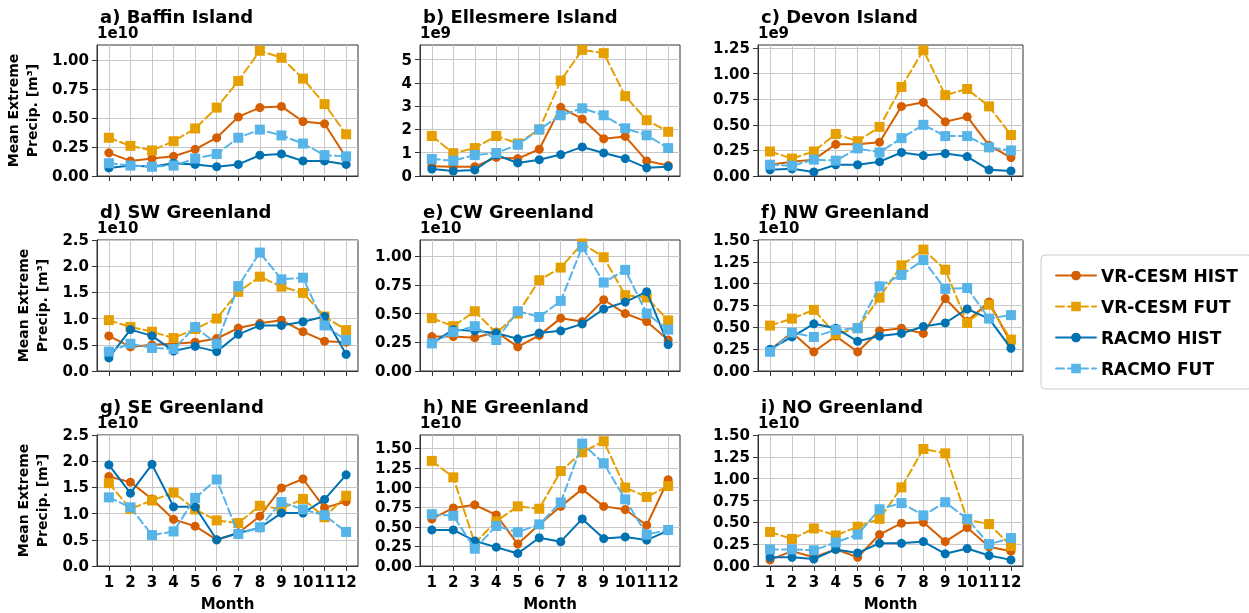 The image size is (1249, 613). Describe the element at coordinates (177, 16) in the screenshot. I see `chart-title: a) Baffin Island` at that location.